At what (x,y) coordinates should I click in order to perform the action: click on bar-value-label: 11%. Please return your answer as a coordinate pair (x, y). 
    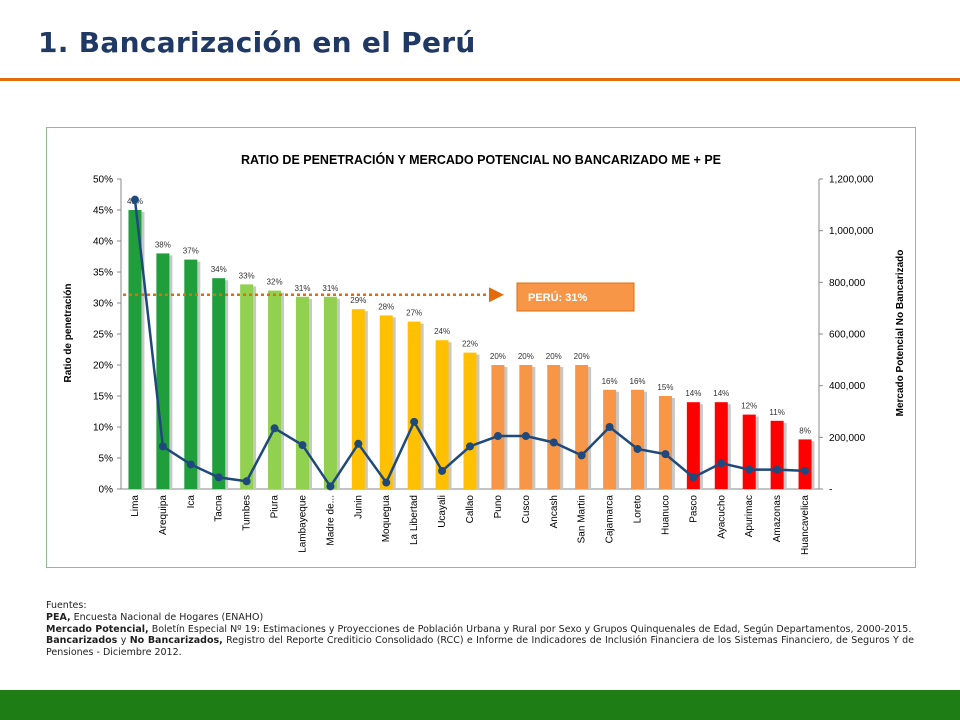
    Looking at the image, I should click on (776, 412).